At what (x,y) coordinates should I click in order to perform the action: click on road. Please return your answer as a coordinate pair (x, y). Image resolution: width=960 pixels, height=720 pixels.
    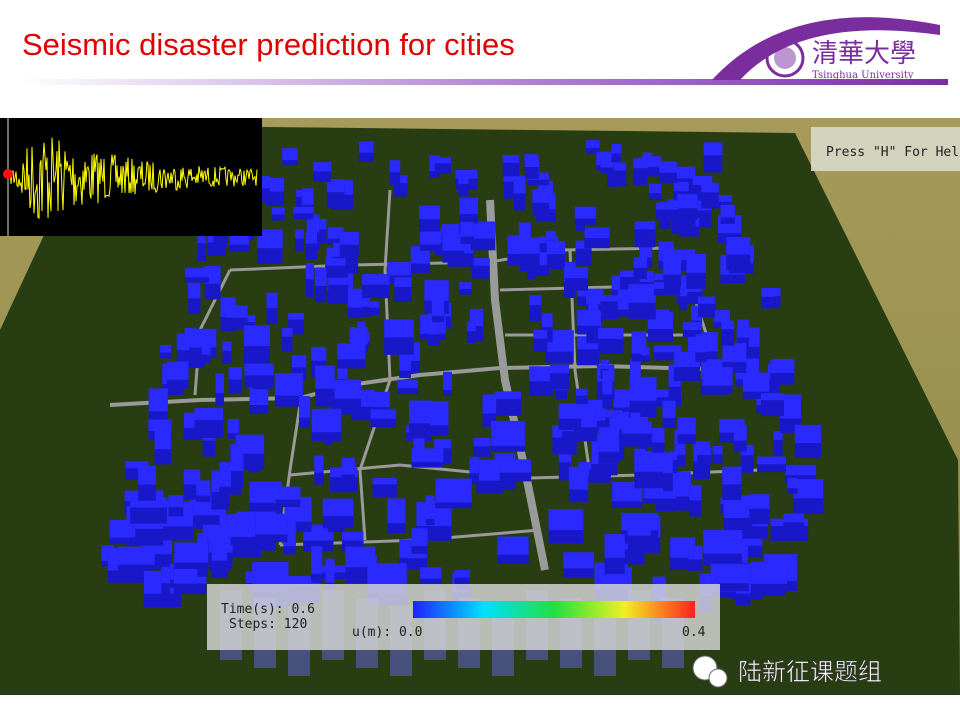
    Looking at the image, I should click on (517, 385).